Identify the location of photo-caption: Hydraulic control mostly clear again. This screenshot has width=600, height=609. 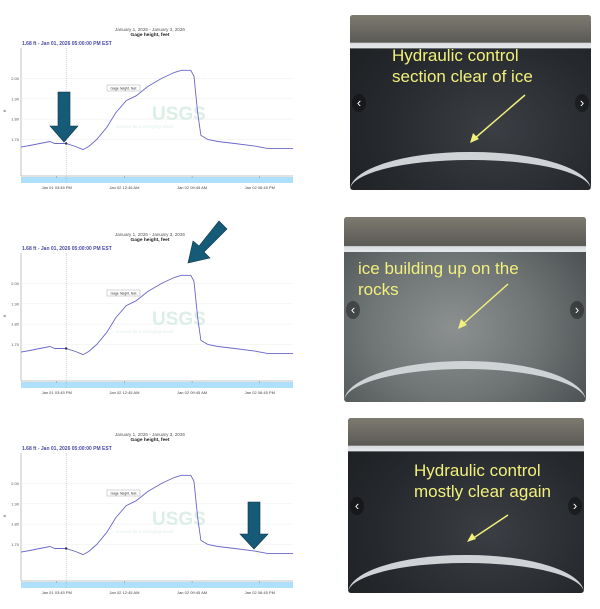
(482, 481).